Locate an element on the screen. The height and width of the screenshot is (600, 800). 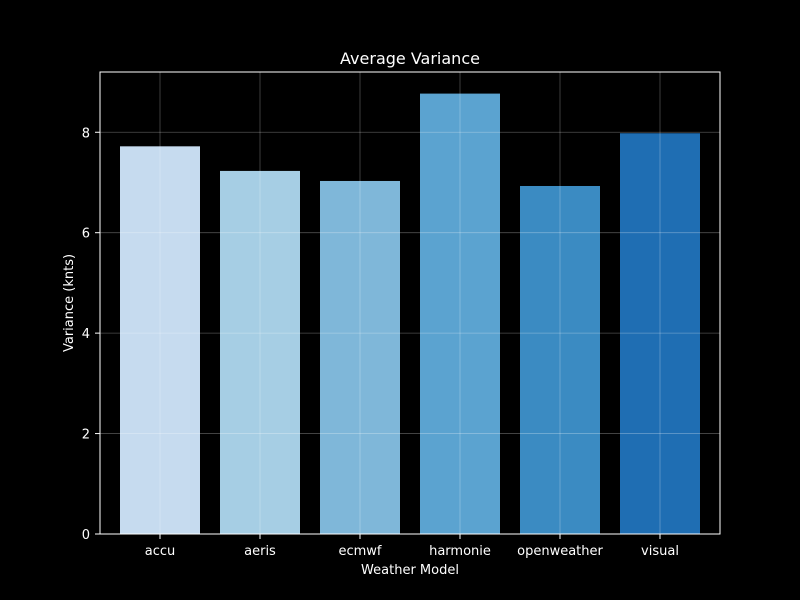
x-axis-ticks: accu aeris ecmwf harmonie openweather visual is located at coordinates (412, 546).